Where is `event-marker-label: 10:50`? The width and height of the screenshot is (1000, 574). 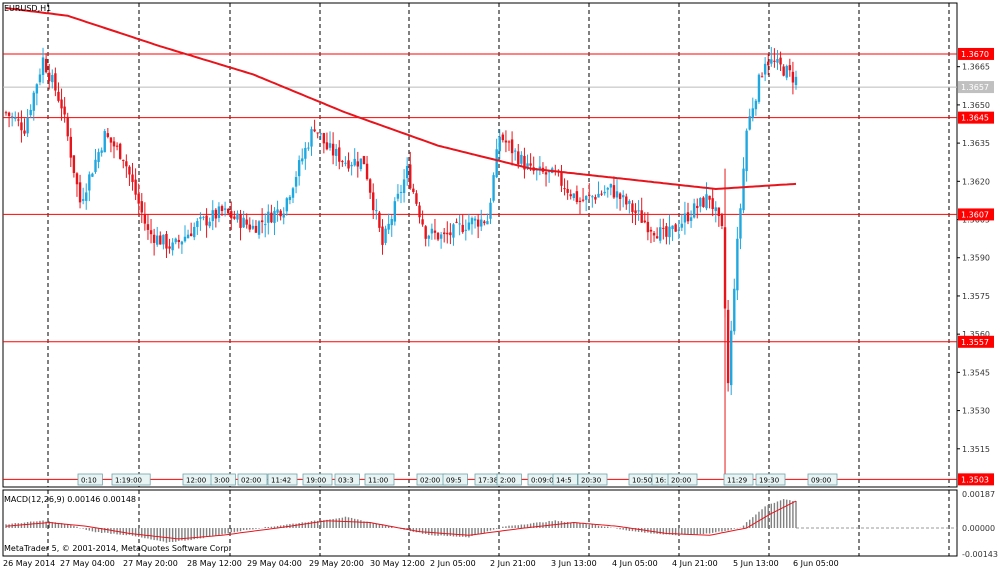
event-marker-label: 10:50 is located at coordinates (642, 481).